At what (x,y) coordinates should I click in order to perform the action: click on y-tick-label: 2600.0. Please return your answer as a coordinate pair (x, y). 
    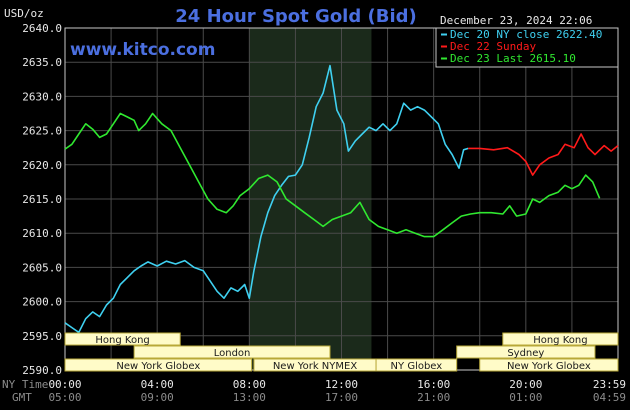
    Looking at the image, I should click on (42, 302).